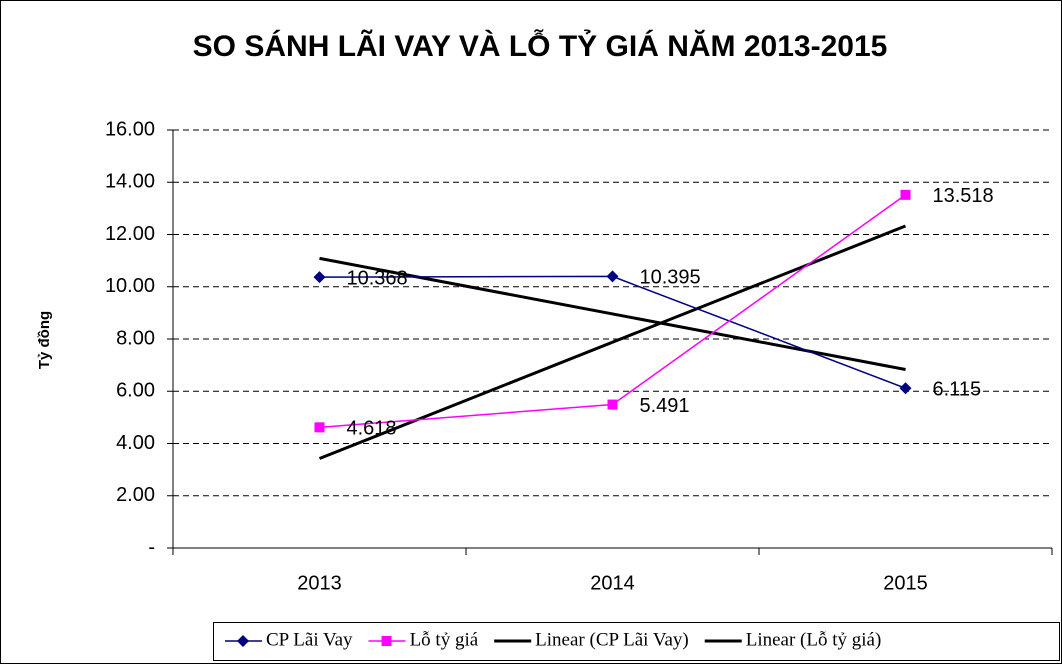 The image size is (1062, 664). Describe the element at coordinates (319, 583) in the screenshot. I see `x-tick-label: 2013` at that location.